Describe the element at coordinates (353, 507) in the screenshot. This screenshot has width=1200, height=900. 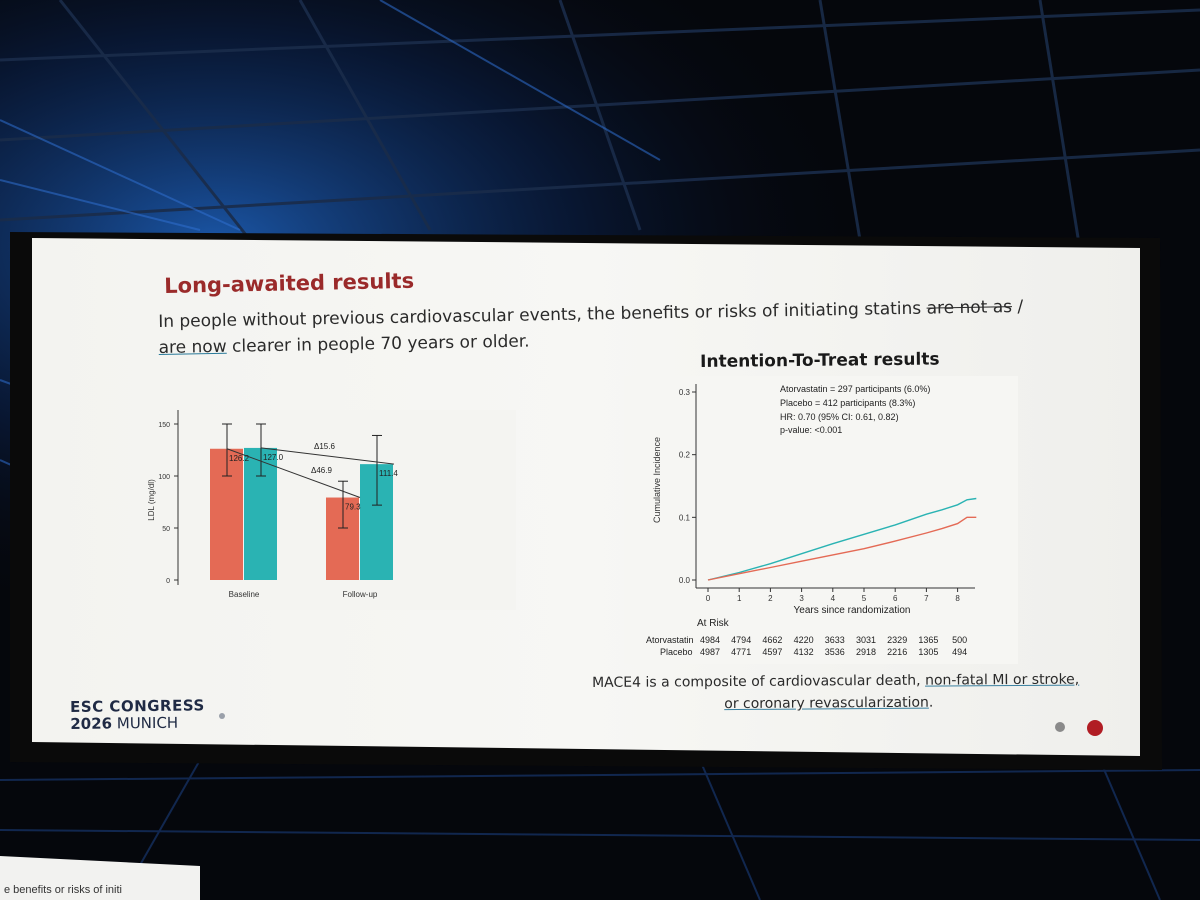
I see `ldl-value-label: 79.3` at that location.